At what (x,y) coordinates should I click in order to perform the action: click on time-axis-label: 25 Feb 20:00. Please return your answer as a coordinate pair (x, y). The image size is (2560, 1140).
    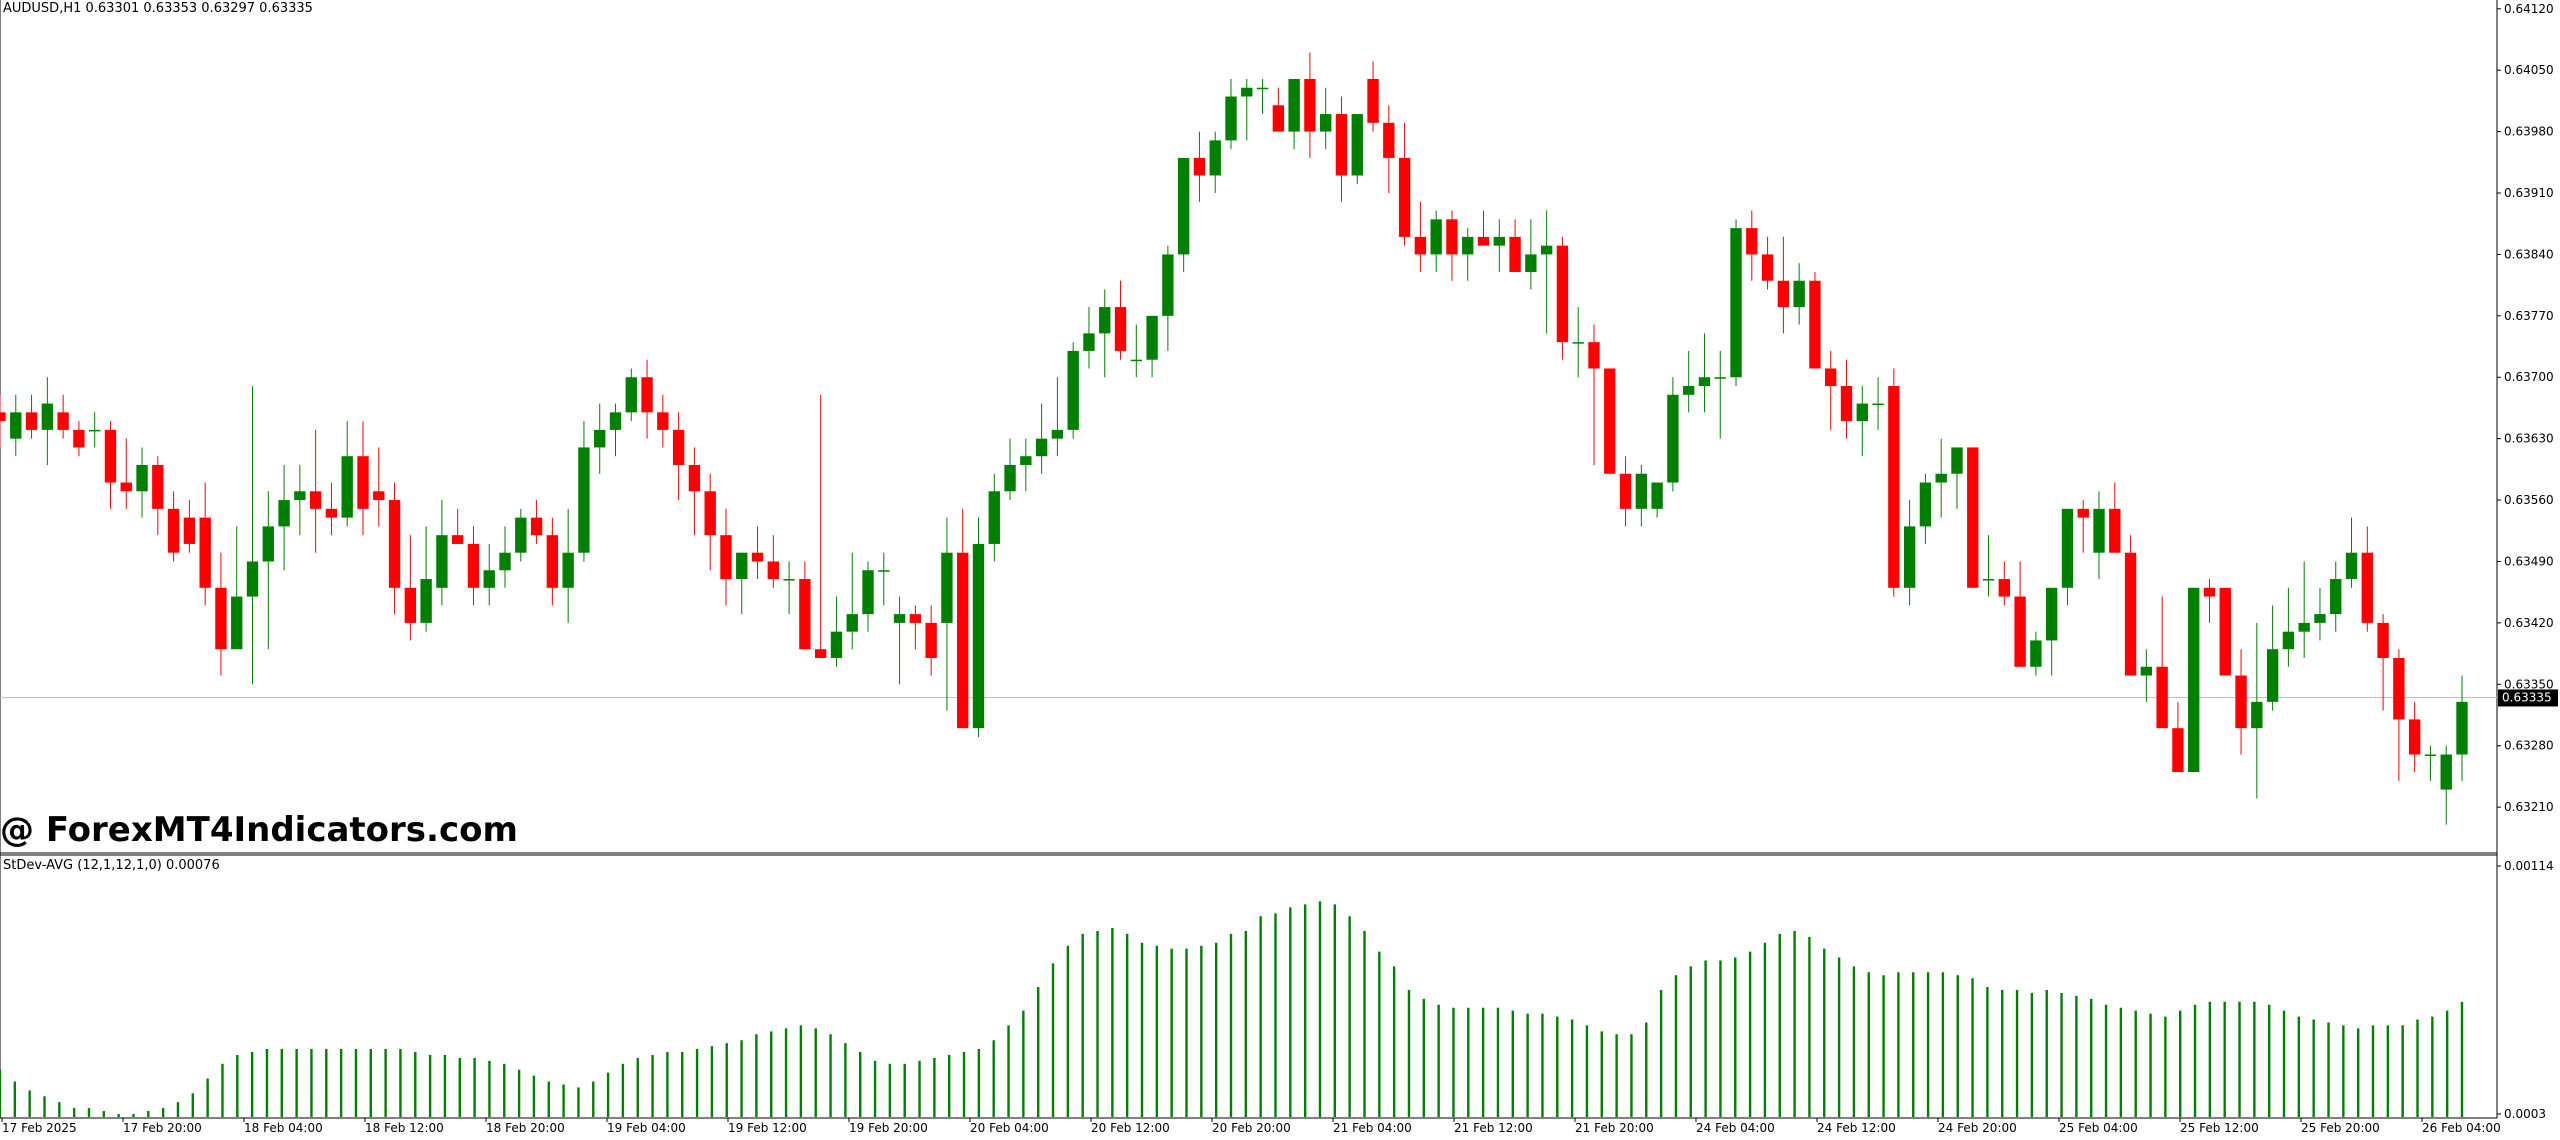
    Looking at the image, I should click on (2340, 1128).